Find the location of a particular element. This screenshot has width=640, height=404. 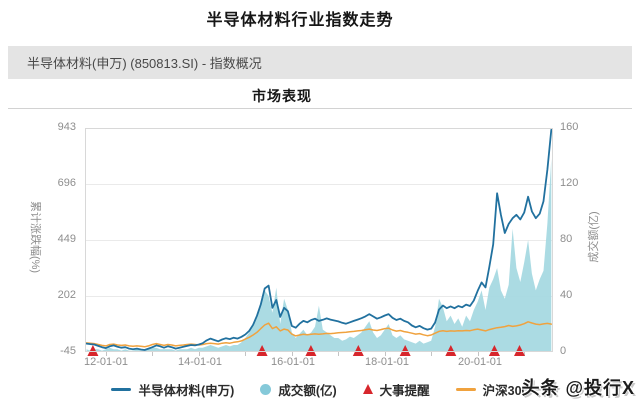

chart-legend: 半导体材料(申万) 成交额(亿) 大事提醒 沪深300 is located at coordinates (320, 389).